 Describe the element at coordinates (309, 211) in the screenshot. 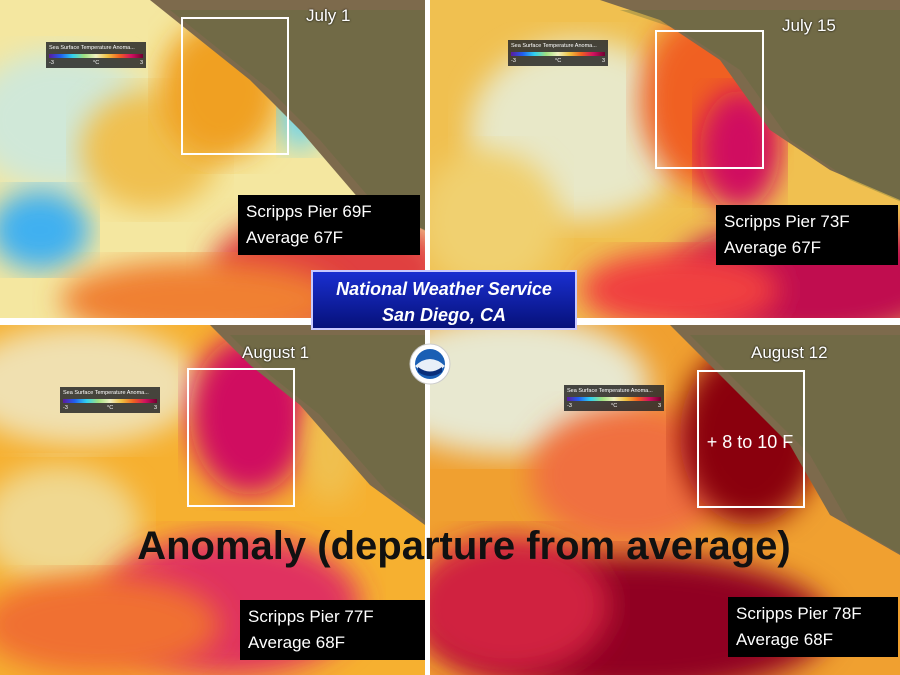

I see `station-line: Scripps Pier 69F` at that location.